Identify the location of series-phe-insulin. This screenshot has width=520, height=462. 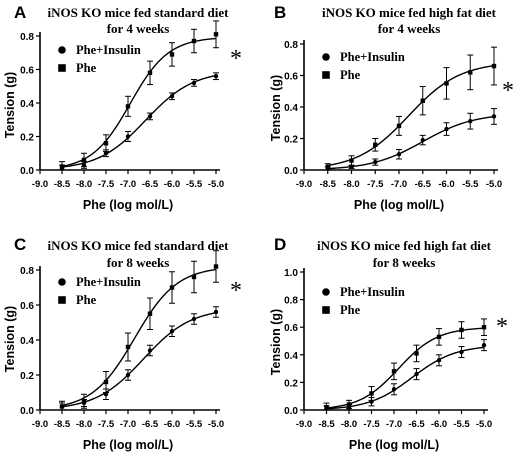
(139, 358).